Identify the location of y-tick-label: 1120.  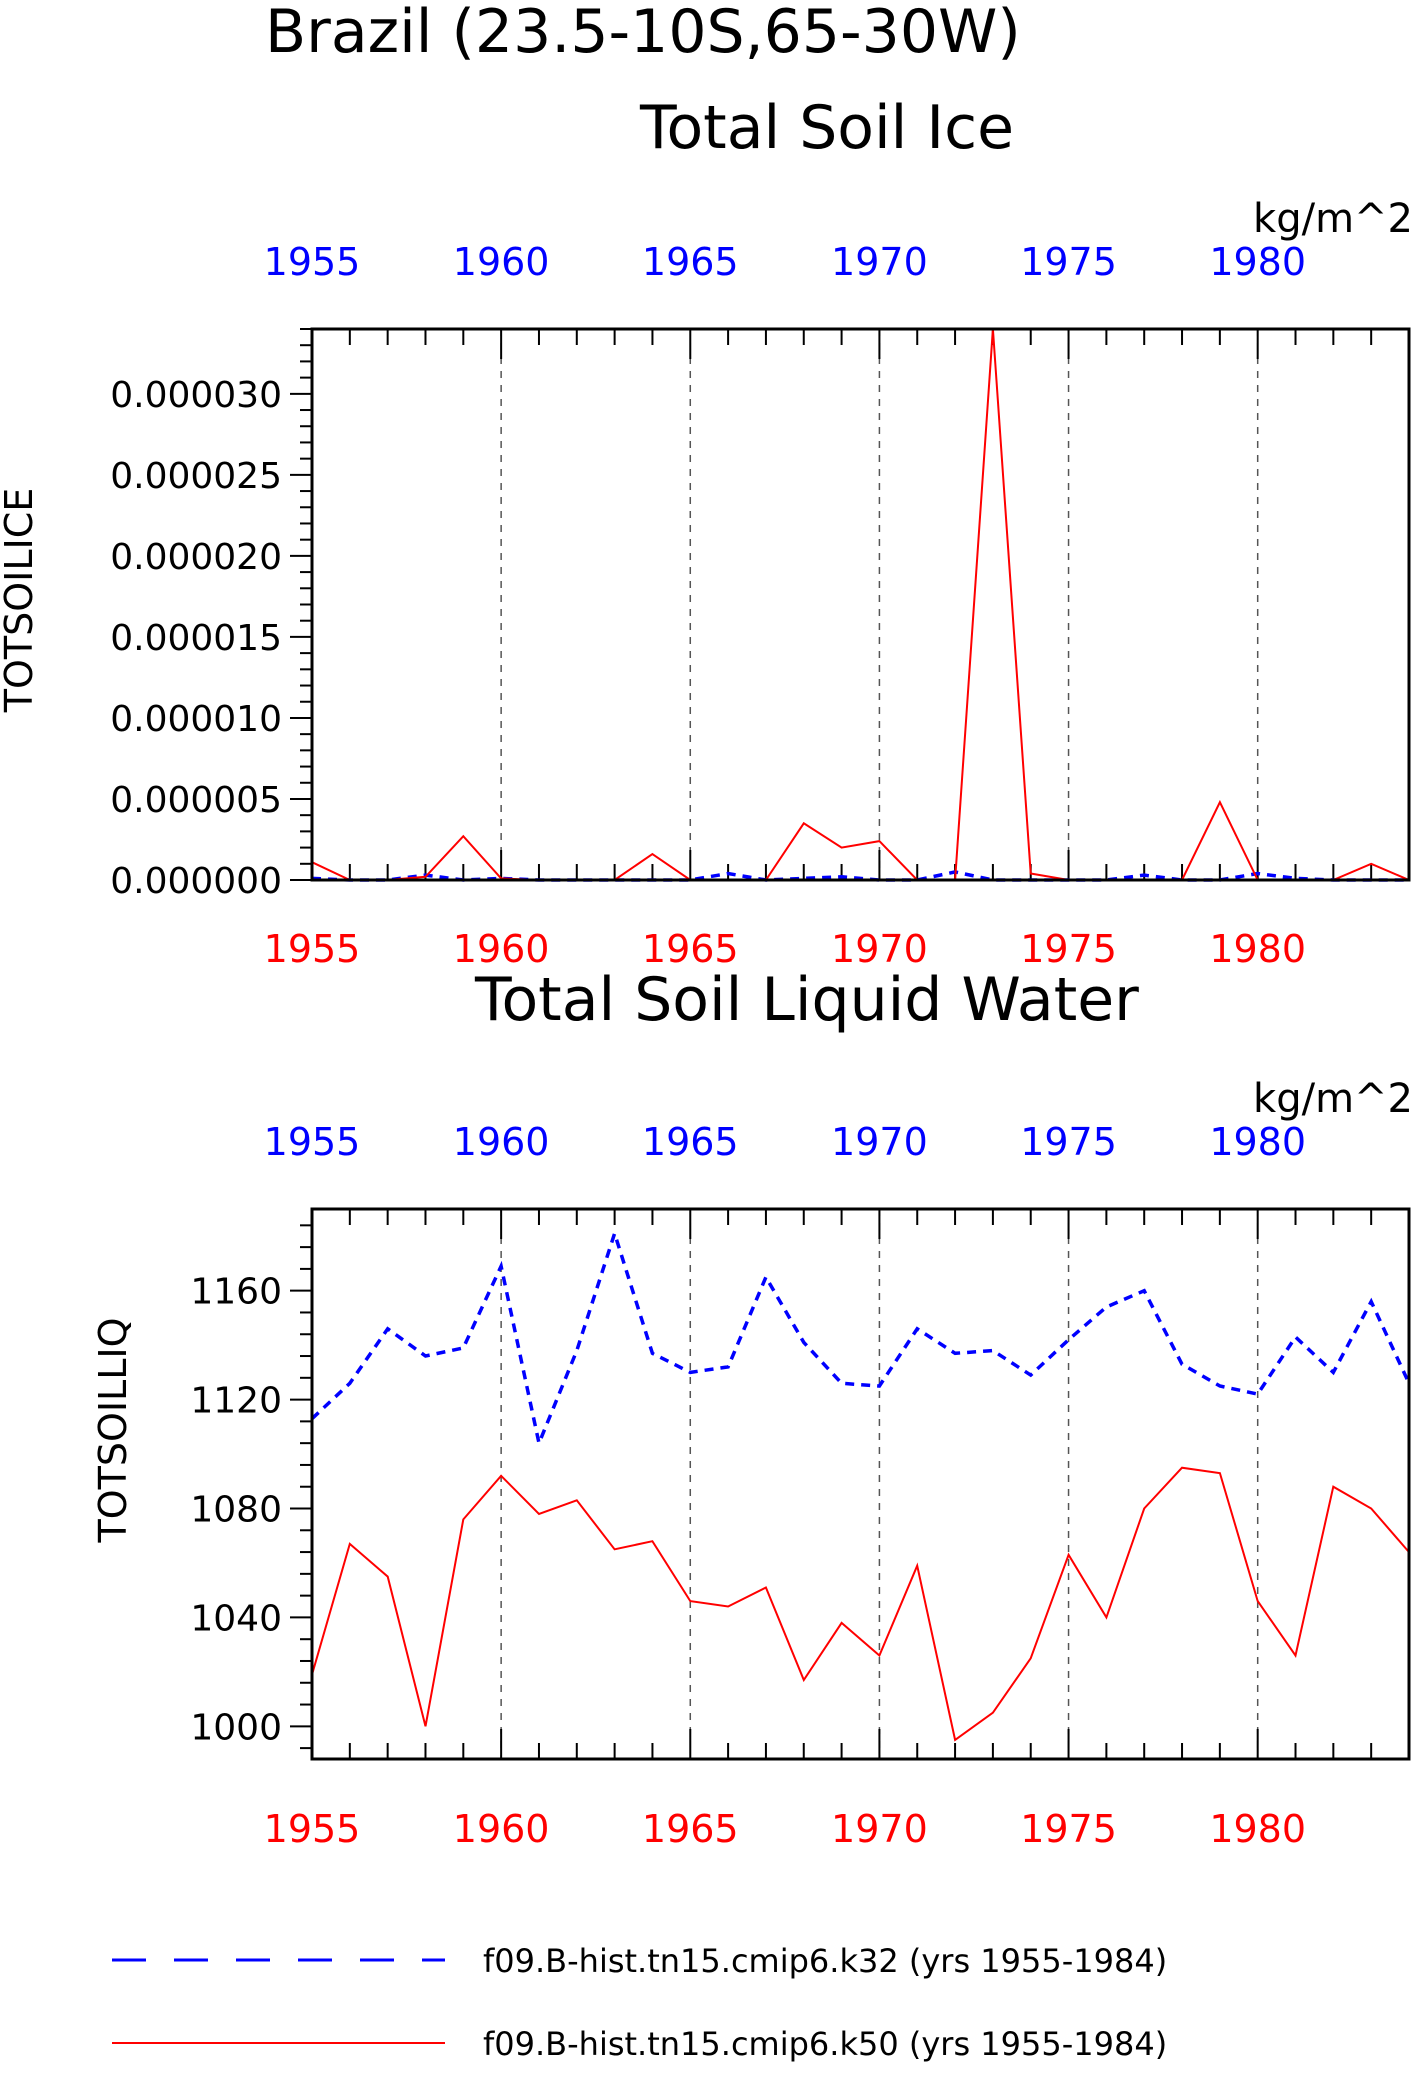
(236, 1401).